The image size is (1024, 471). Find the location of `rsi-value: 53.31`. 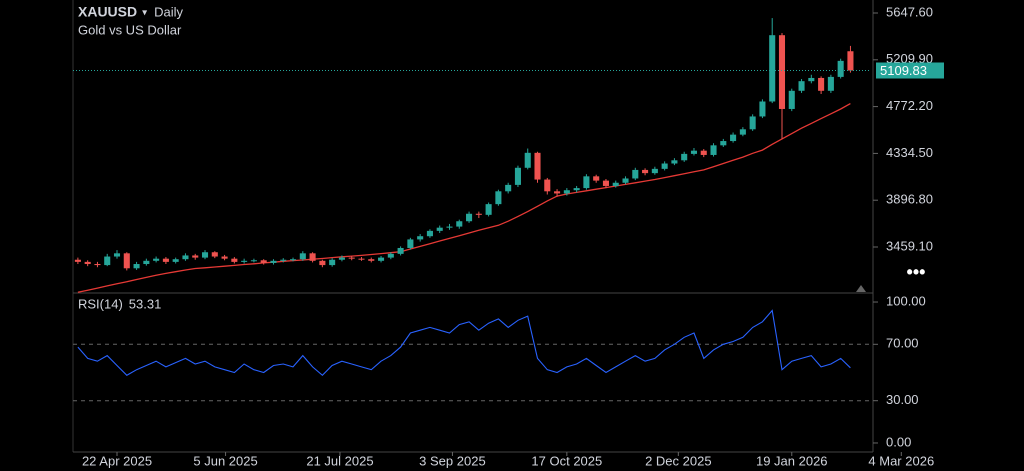

rsi-value: 53.31 is located at coordinates (145, 303).